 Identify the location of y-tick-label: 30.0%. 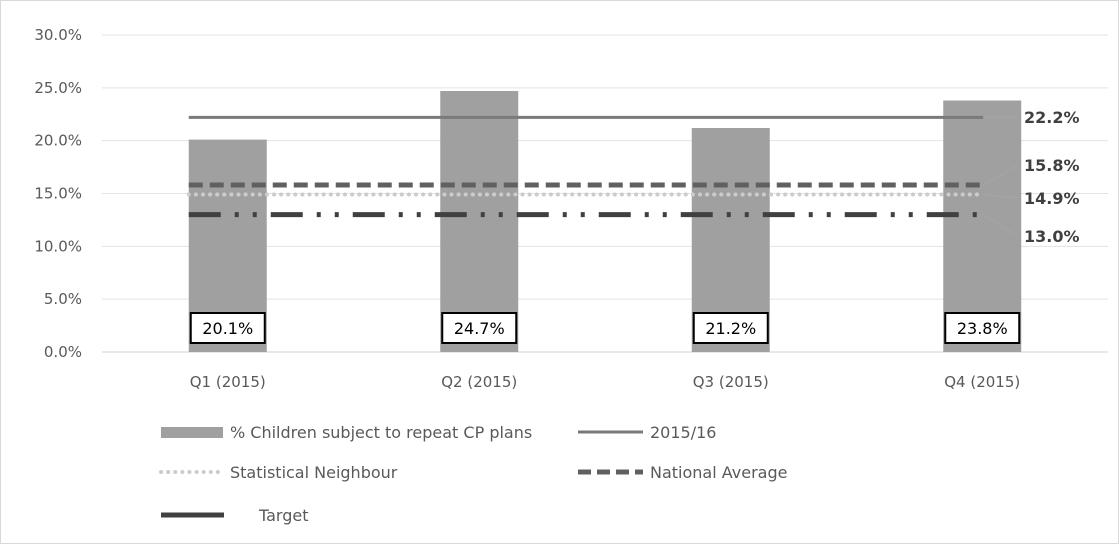
(58, 35).